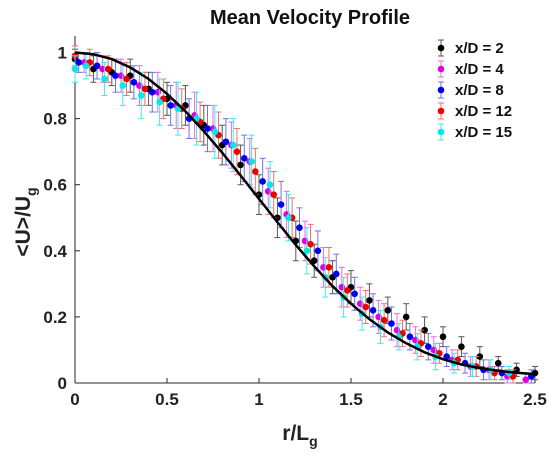 The image size is (550, 458). What do you see at coordinates (479, 69) in the screenshot?
I see `legend-label: x/D = 4` at bounding box center [479, 69].